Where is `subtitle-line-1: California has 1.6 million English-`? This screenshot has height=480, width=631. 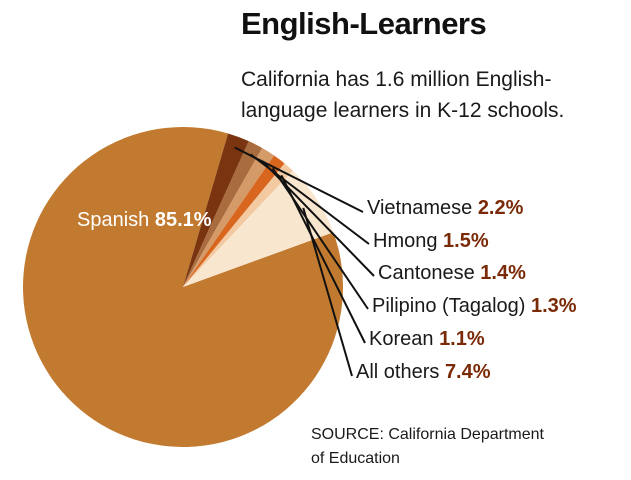
subtitle-line-1: California has 1.6 million English- is located at coordinates (396, 79).